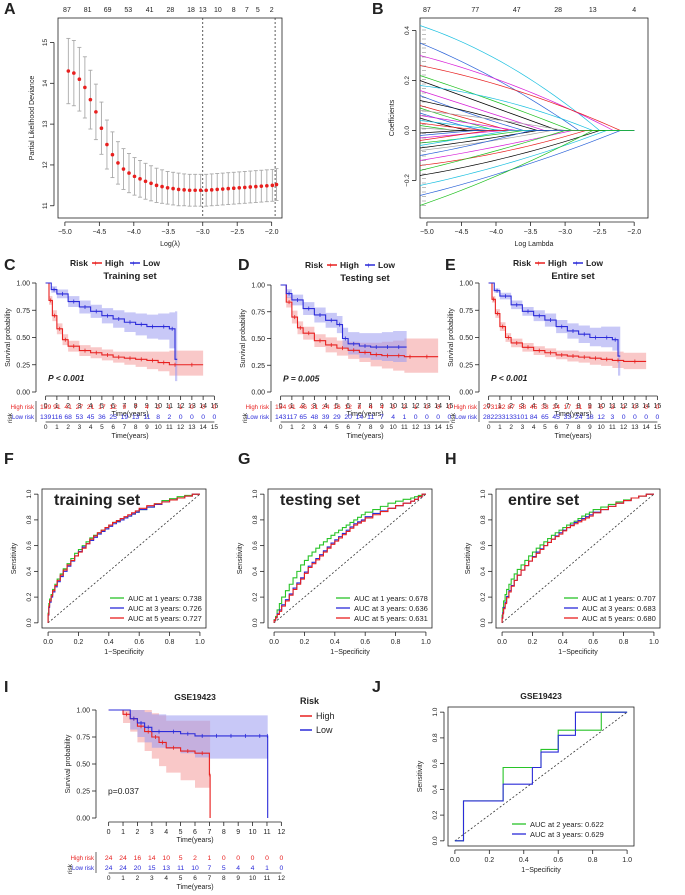 Image resolution: width=685 pixels, height=895 pixels. What do you see at coordinates (165, 618) in the screenshot?
I see `legend-label: AUC at 5 years: 0.727` at bounding box center [165, 618].